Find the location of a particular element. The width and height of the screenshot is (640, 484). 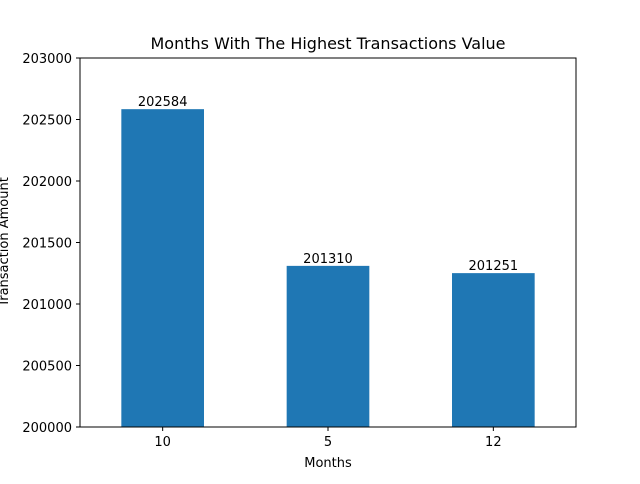

y-tick-label-202000: 202000 is located at coordinates (47, 182).